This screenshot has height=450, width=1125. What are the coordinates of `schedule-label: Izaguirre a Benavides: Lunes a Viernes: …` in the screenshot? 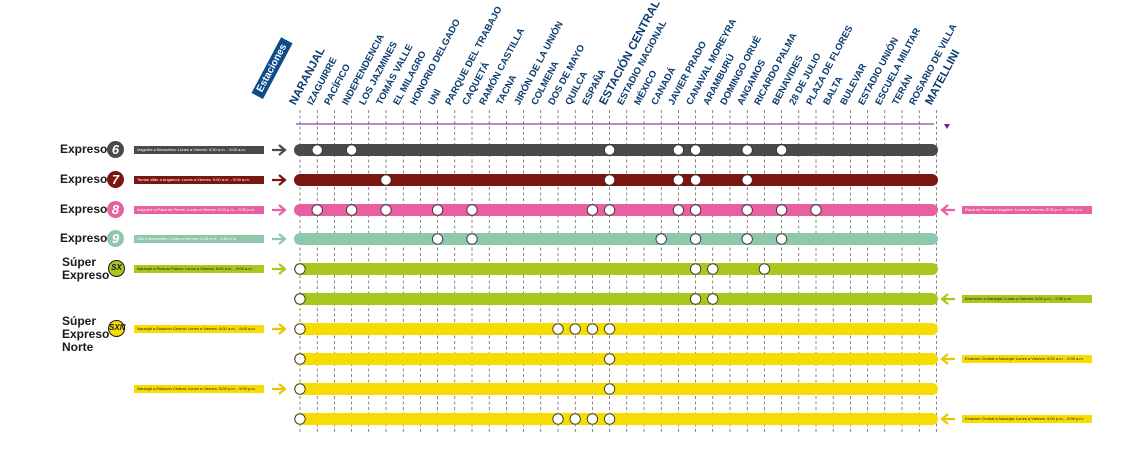 It's located at (199, 150).